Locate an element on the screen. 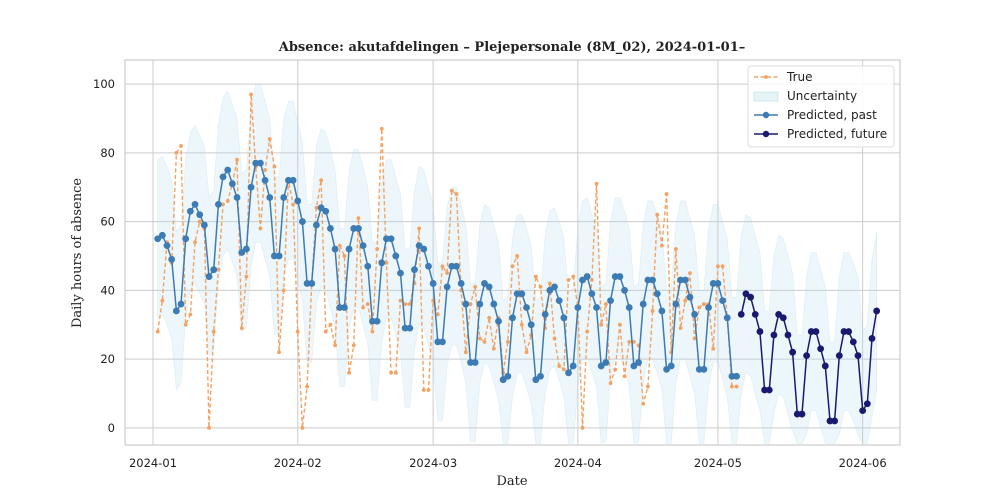  legend-marker-past is located at coordinates (766, 115).